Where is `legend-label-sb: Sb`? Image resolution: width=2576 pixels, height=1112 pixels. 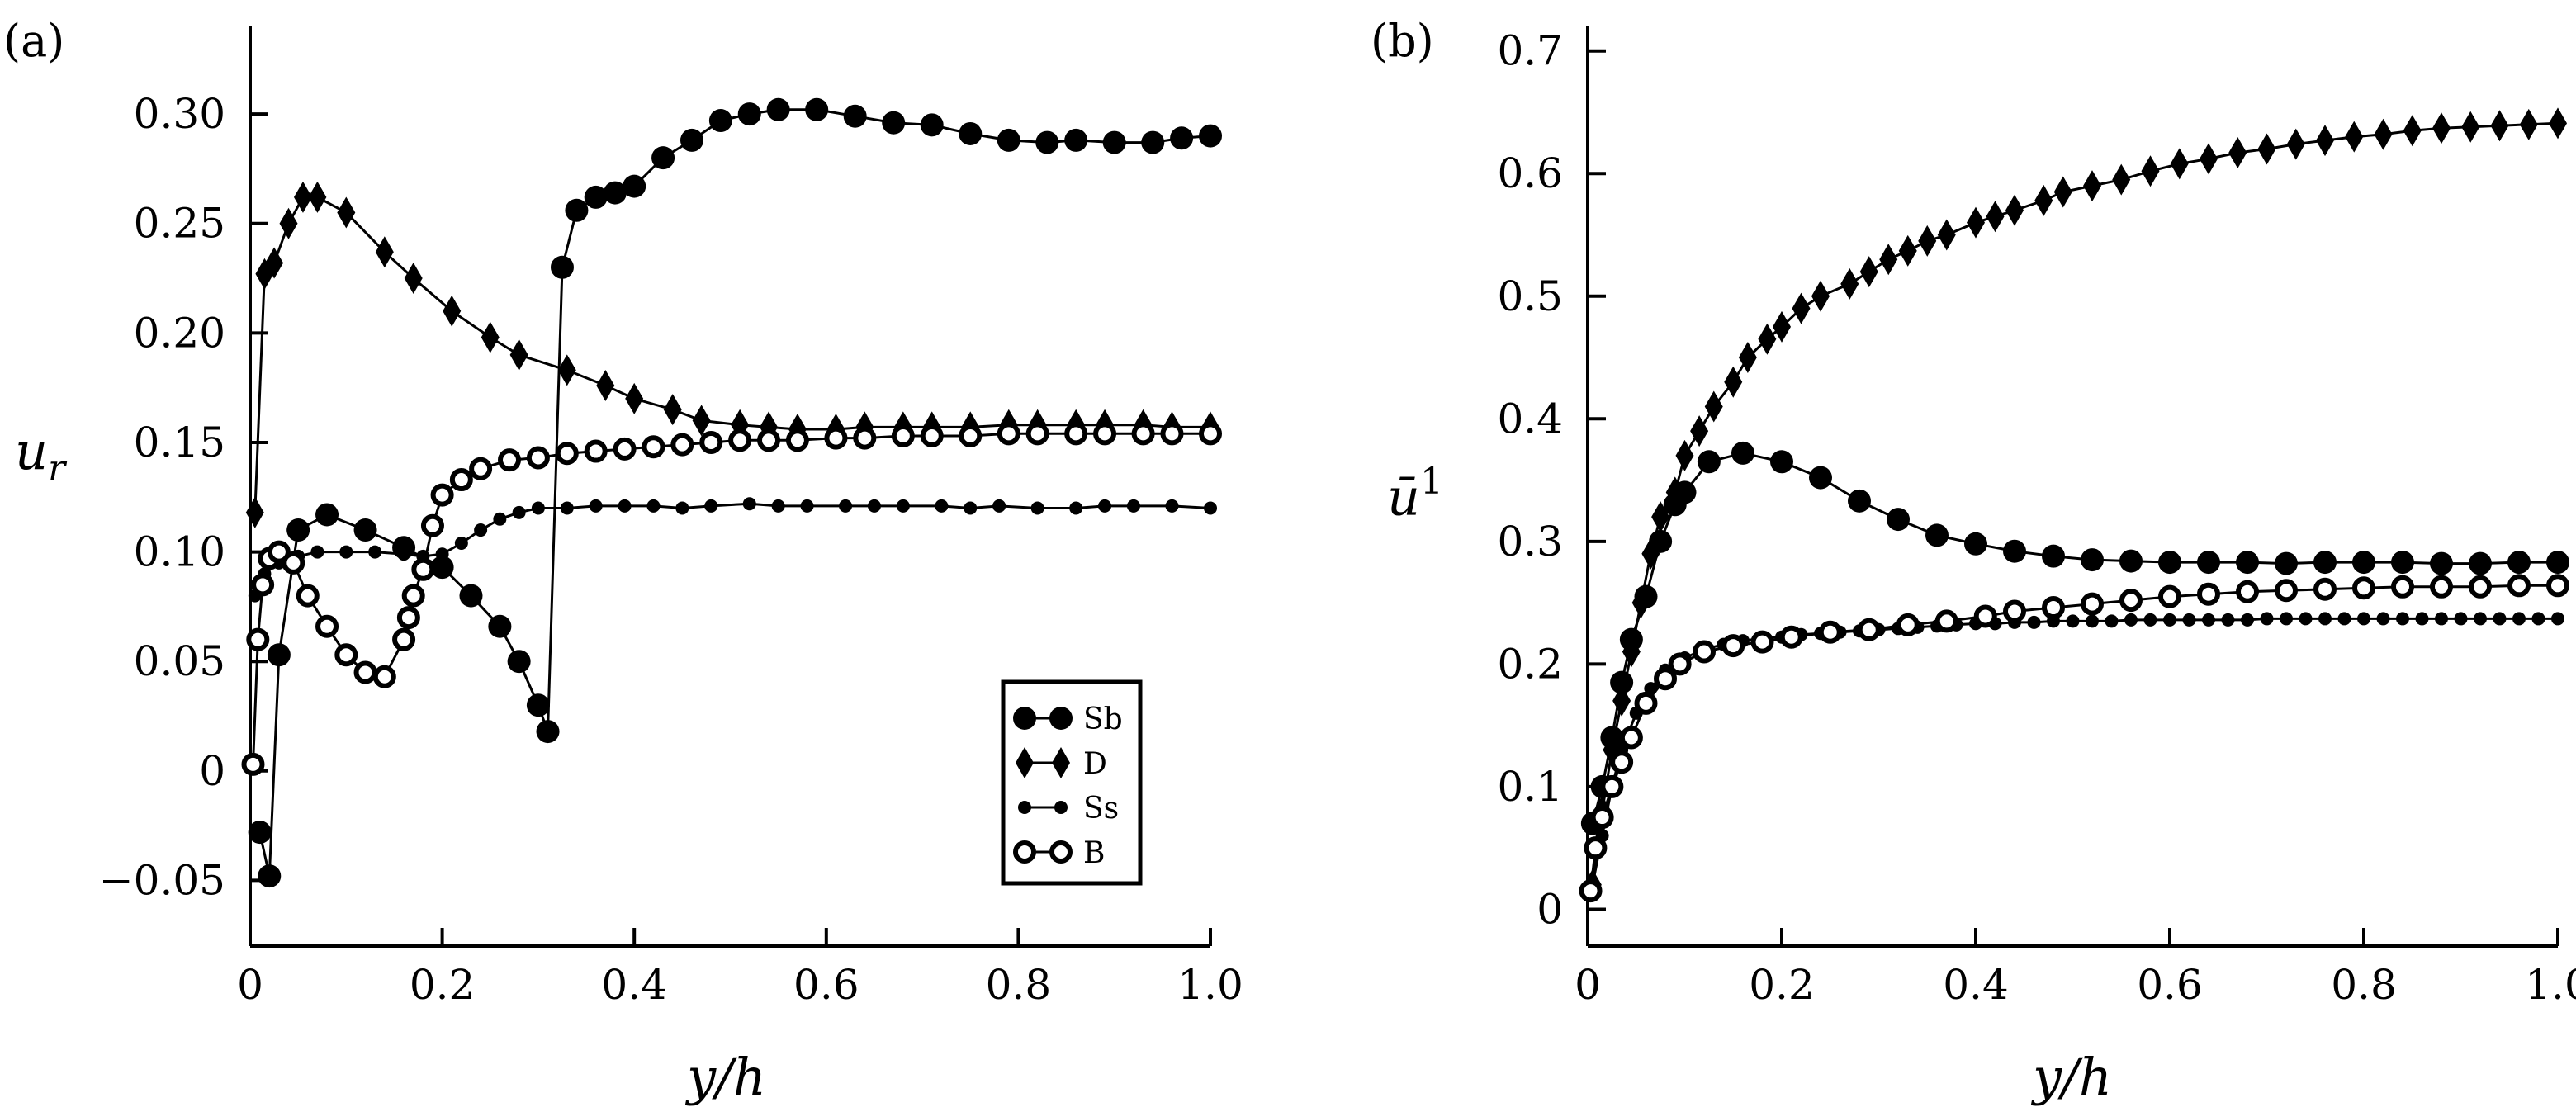
legend-label-sb: Sb is located at coordinates (1103, 719).